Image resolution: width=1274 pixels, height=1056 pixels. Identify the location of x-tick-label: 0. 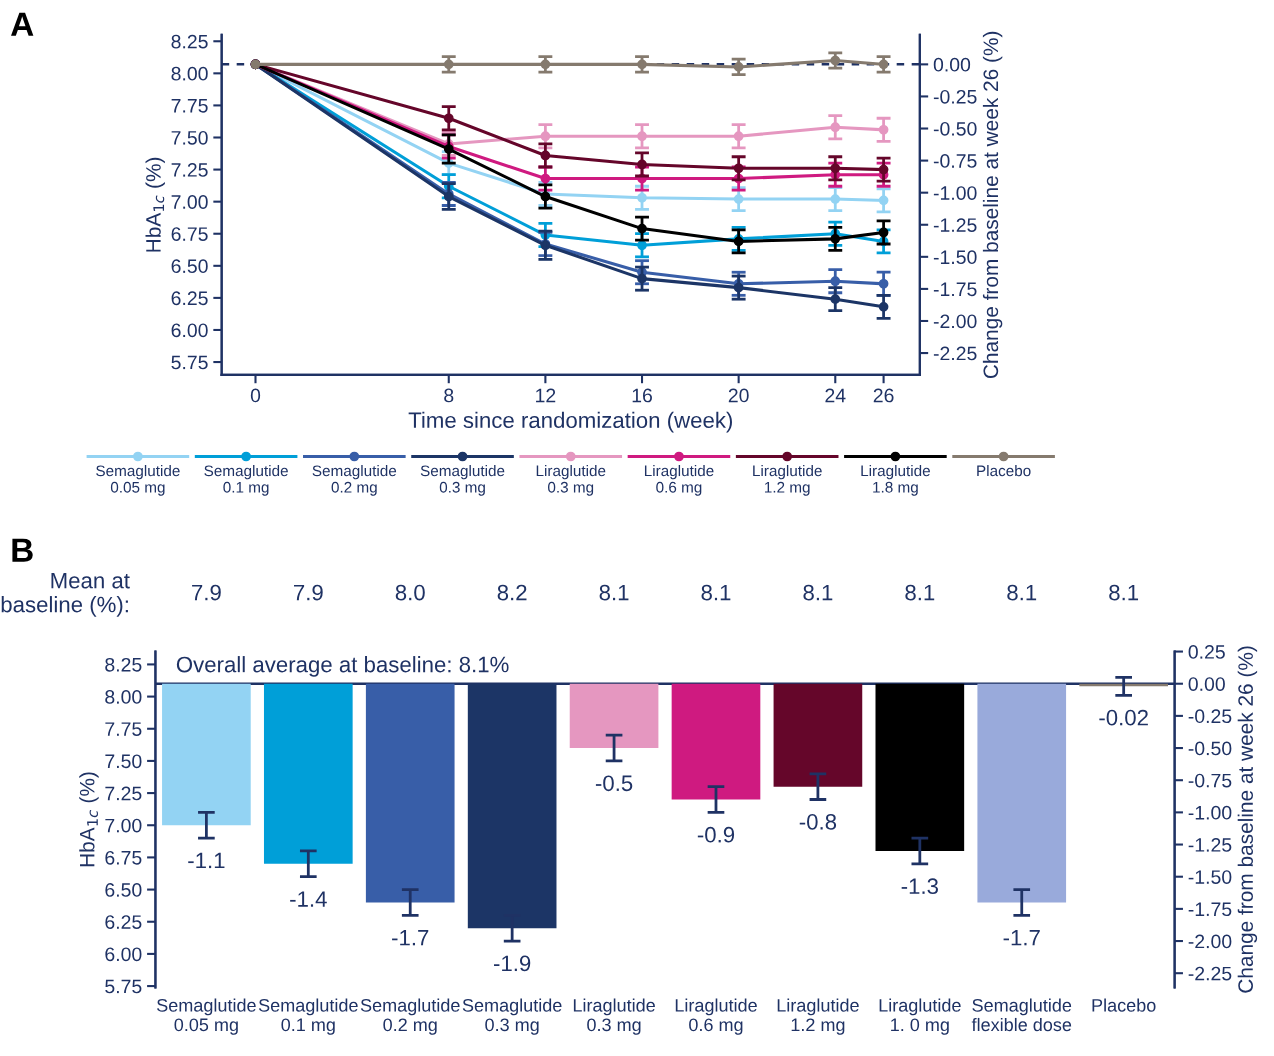
(255, 395).